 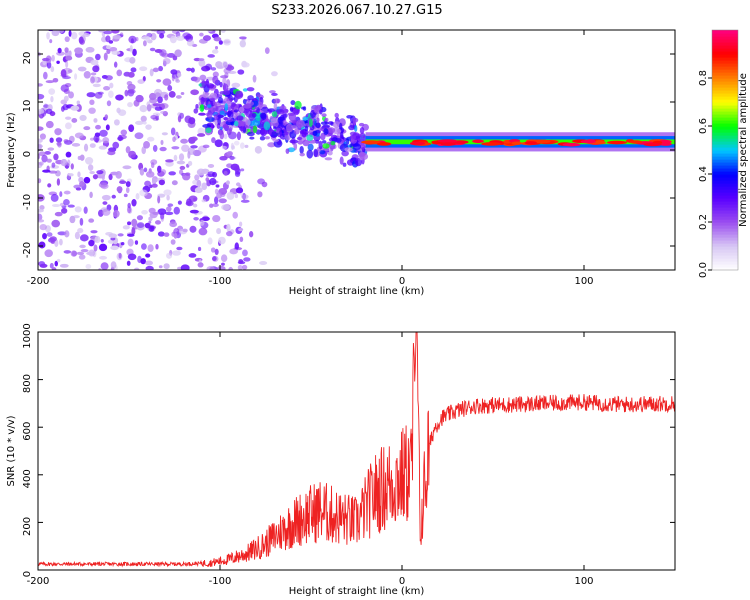 What do you see at coordinates (11, 450) in the screenshot?
I see `y-axis-label: SNR (10 * v/v)` at bounding box center [11, 450].